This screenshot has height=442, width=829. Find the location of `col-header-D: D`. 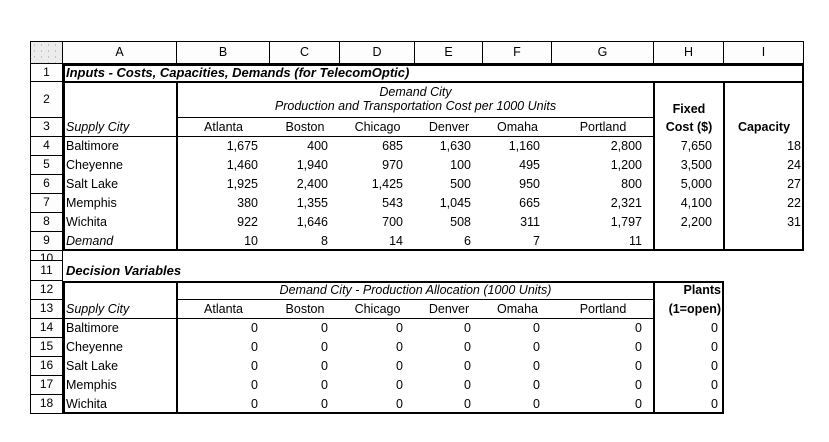

col-header-D: D is located at coordinates (377, 52).